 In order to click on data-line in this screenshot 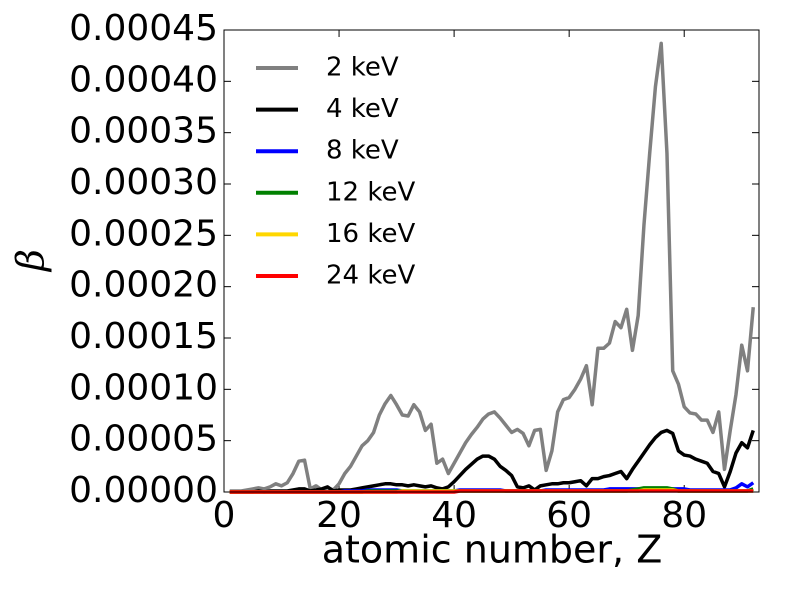, I will do `click(492, 461)`.